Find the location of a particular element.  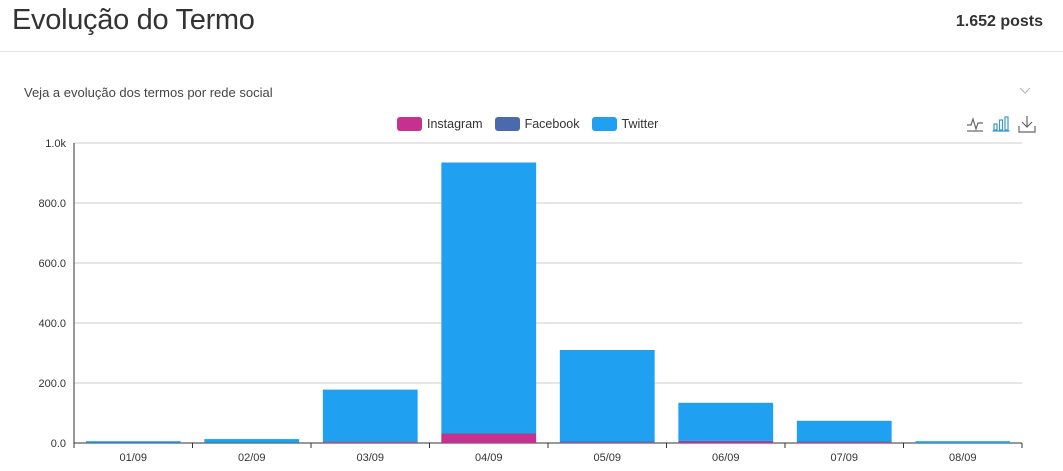

line-chart-icon is located at coordinates (975, 124).